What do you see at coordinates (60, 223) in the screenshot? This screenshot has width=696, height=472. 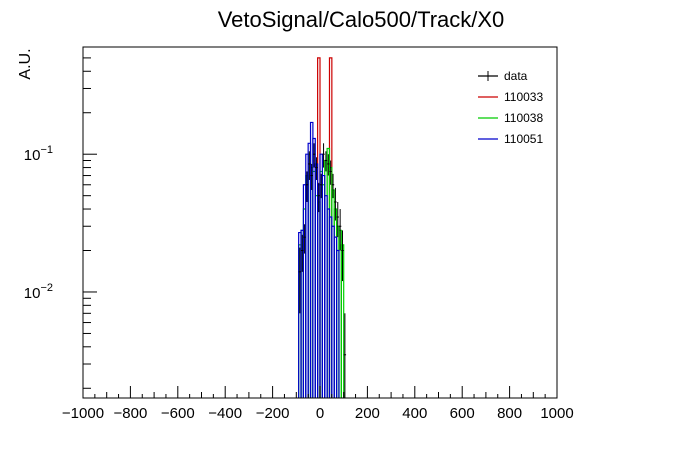 I see `y-axis: 10⁻¹ 10⁻²` at bounding box center [60, 223].